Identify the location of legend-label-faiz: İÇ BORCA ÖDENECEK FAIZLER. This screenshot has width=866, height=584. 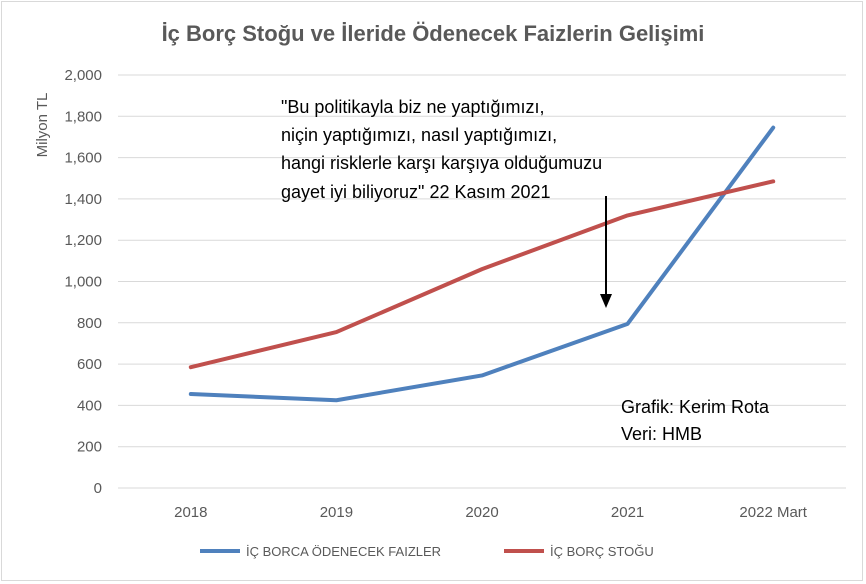
(343, 551).